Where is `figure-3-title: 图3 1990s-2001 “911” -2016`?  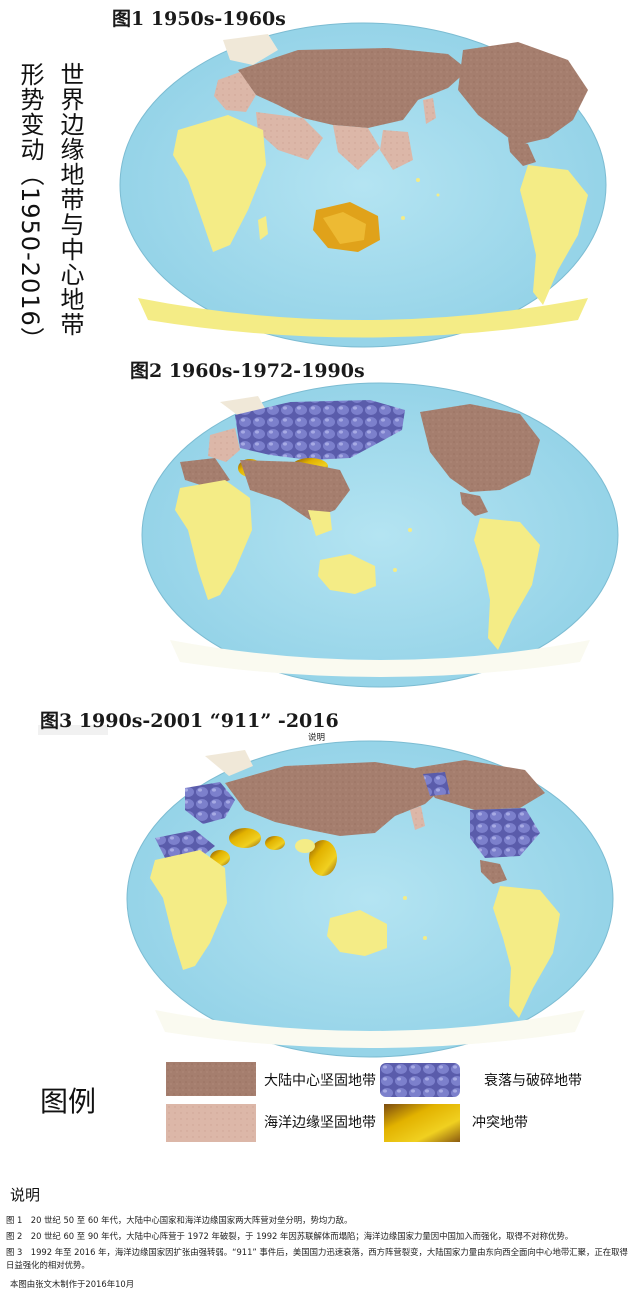
figure-3-title: 图3 1990s-2001 “911” -2016 is located at coordinates (189, 721).